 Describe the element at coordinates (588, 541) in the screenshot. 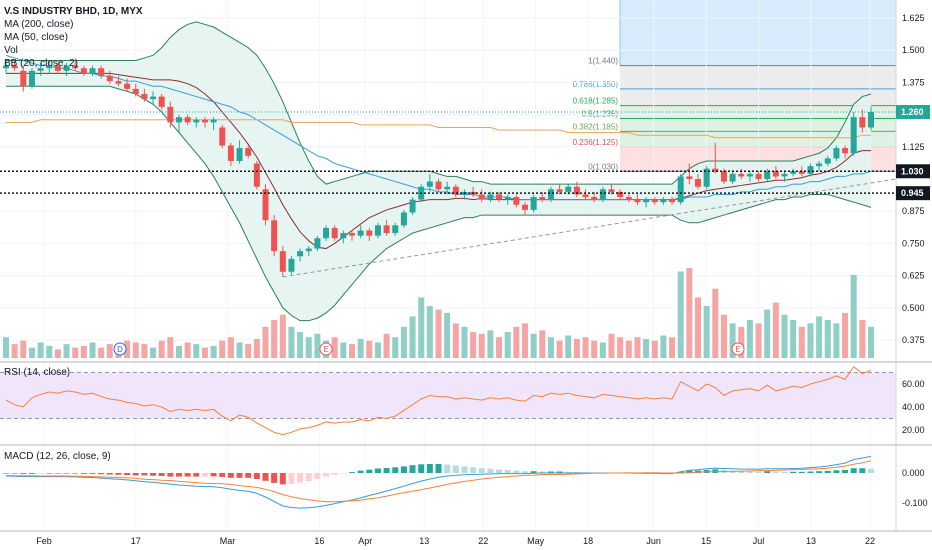

I see `date-tick-label: 18` at that location.